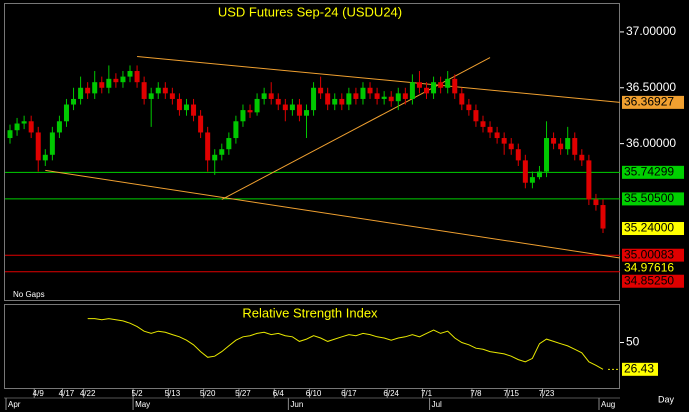 The height and width of the screenshot is (412, 689). I want to click on x-tick-label: 5/20, so click(208, 393).